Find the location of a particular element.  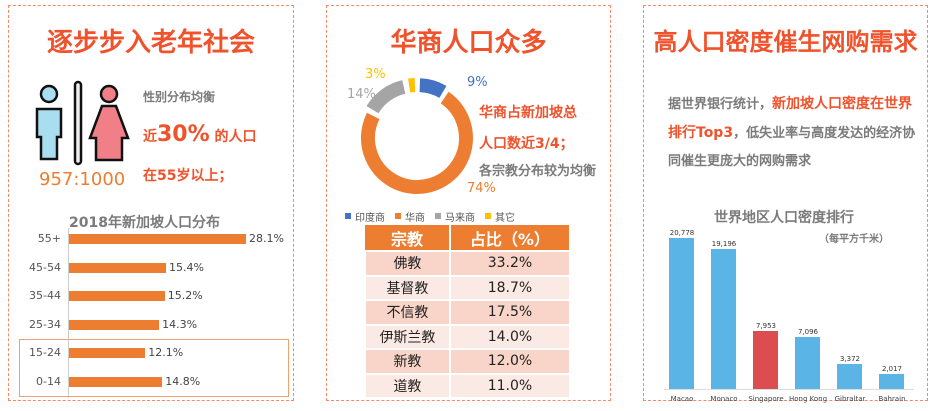

para-a: 据世界银行统计， is located at coordinates (720, 104).